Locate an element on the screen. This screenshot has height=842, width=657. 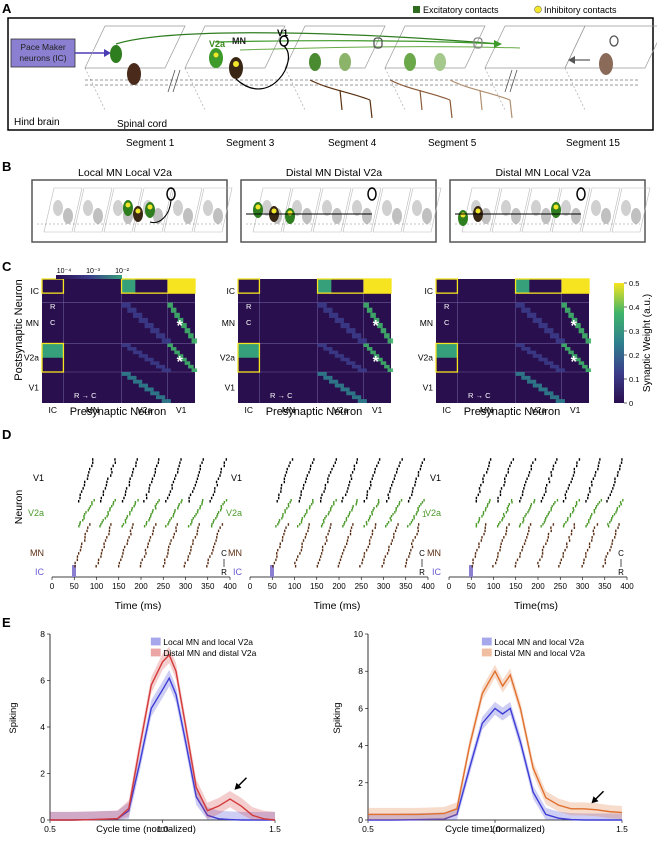
e-yticklabel-1-5: 10 is located at coordinates (359, 634).